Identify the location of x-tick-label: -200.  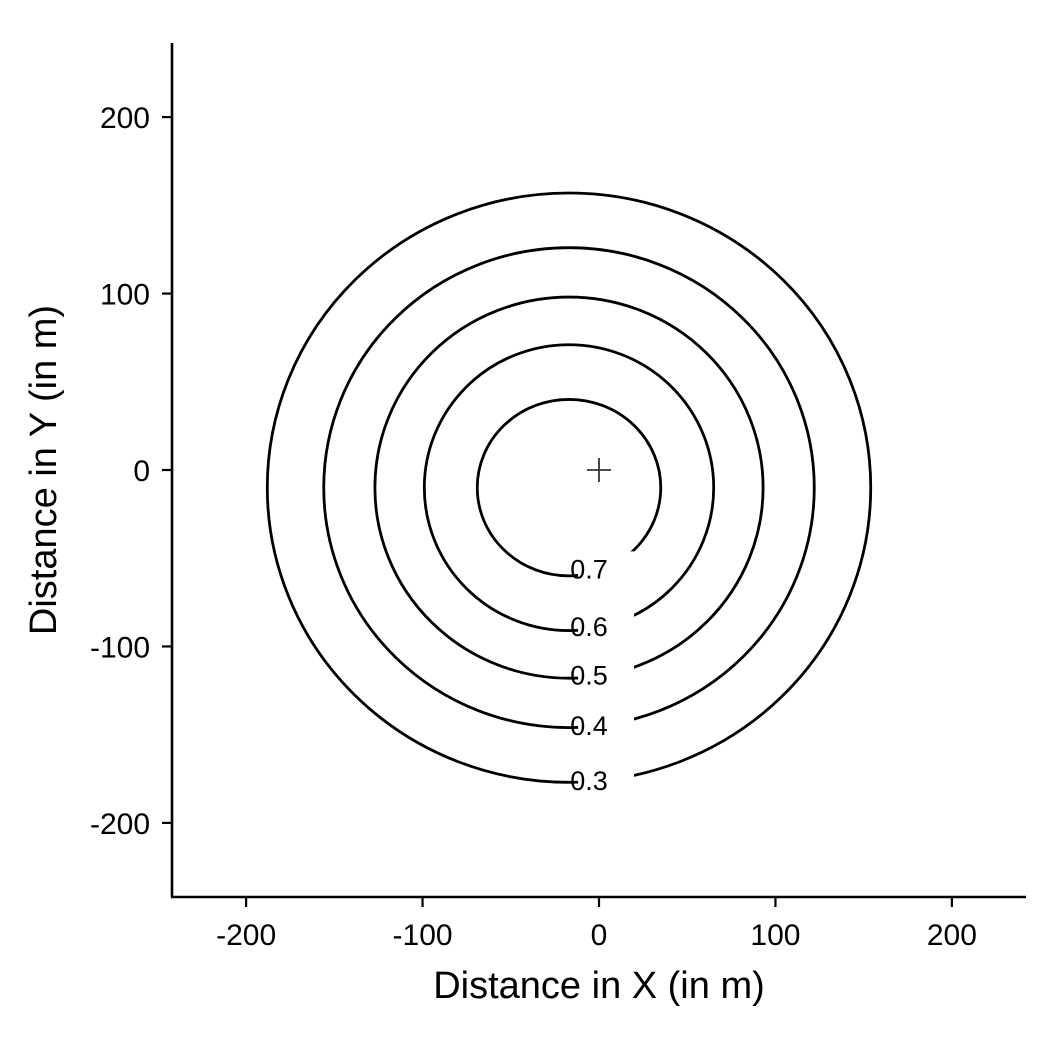
(246, 935).